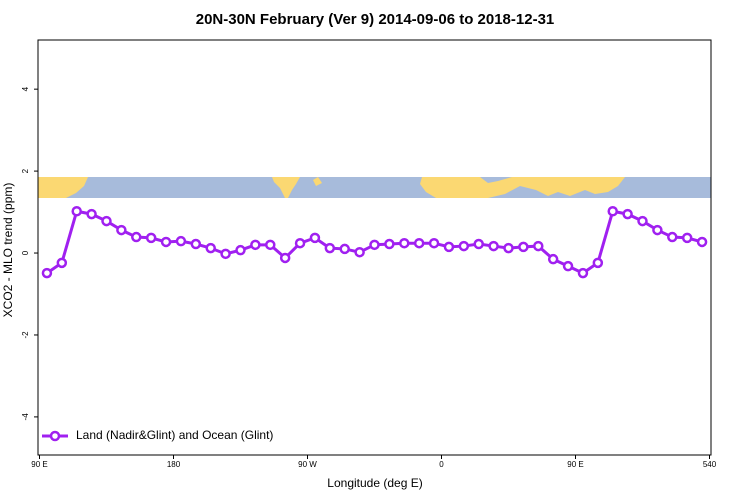  What do you see at coordinates (25, 170) in the screenshot?
I see `y-tick-label: 2` at bounding box center [25, 170].